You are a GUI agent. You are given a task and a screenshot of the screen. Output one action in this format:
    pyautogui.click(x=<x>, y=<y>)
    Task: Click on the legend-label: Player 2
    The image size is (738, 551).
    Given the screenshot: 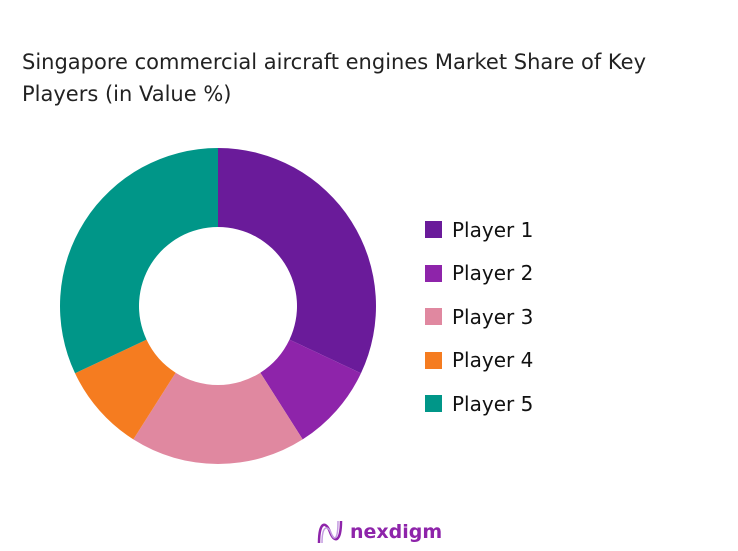 What is the action you would take?
    pyautogui.click(x=493, y=273)
    